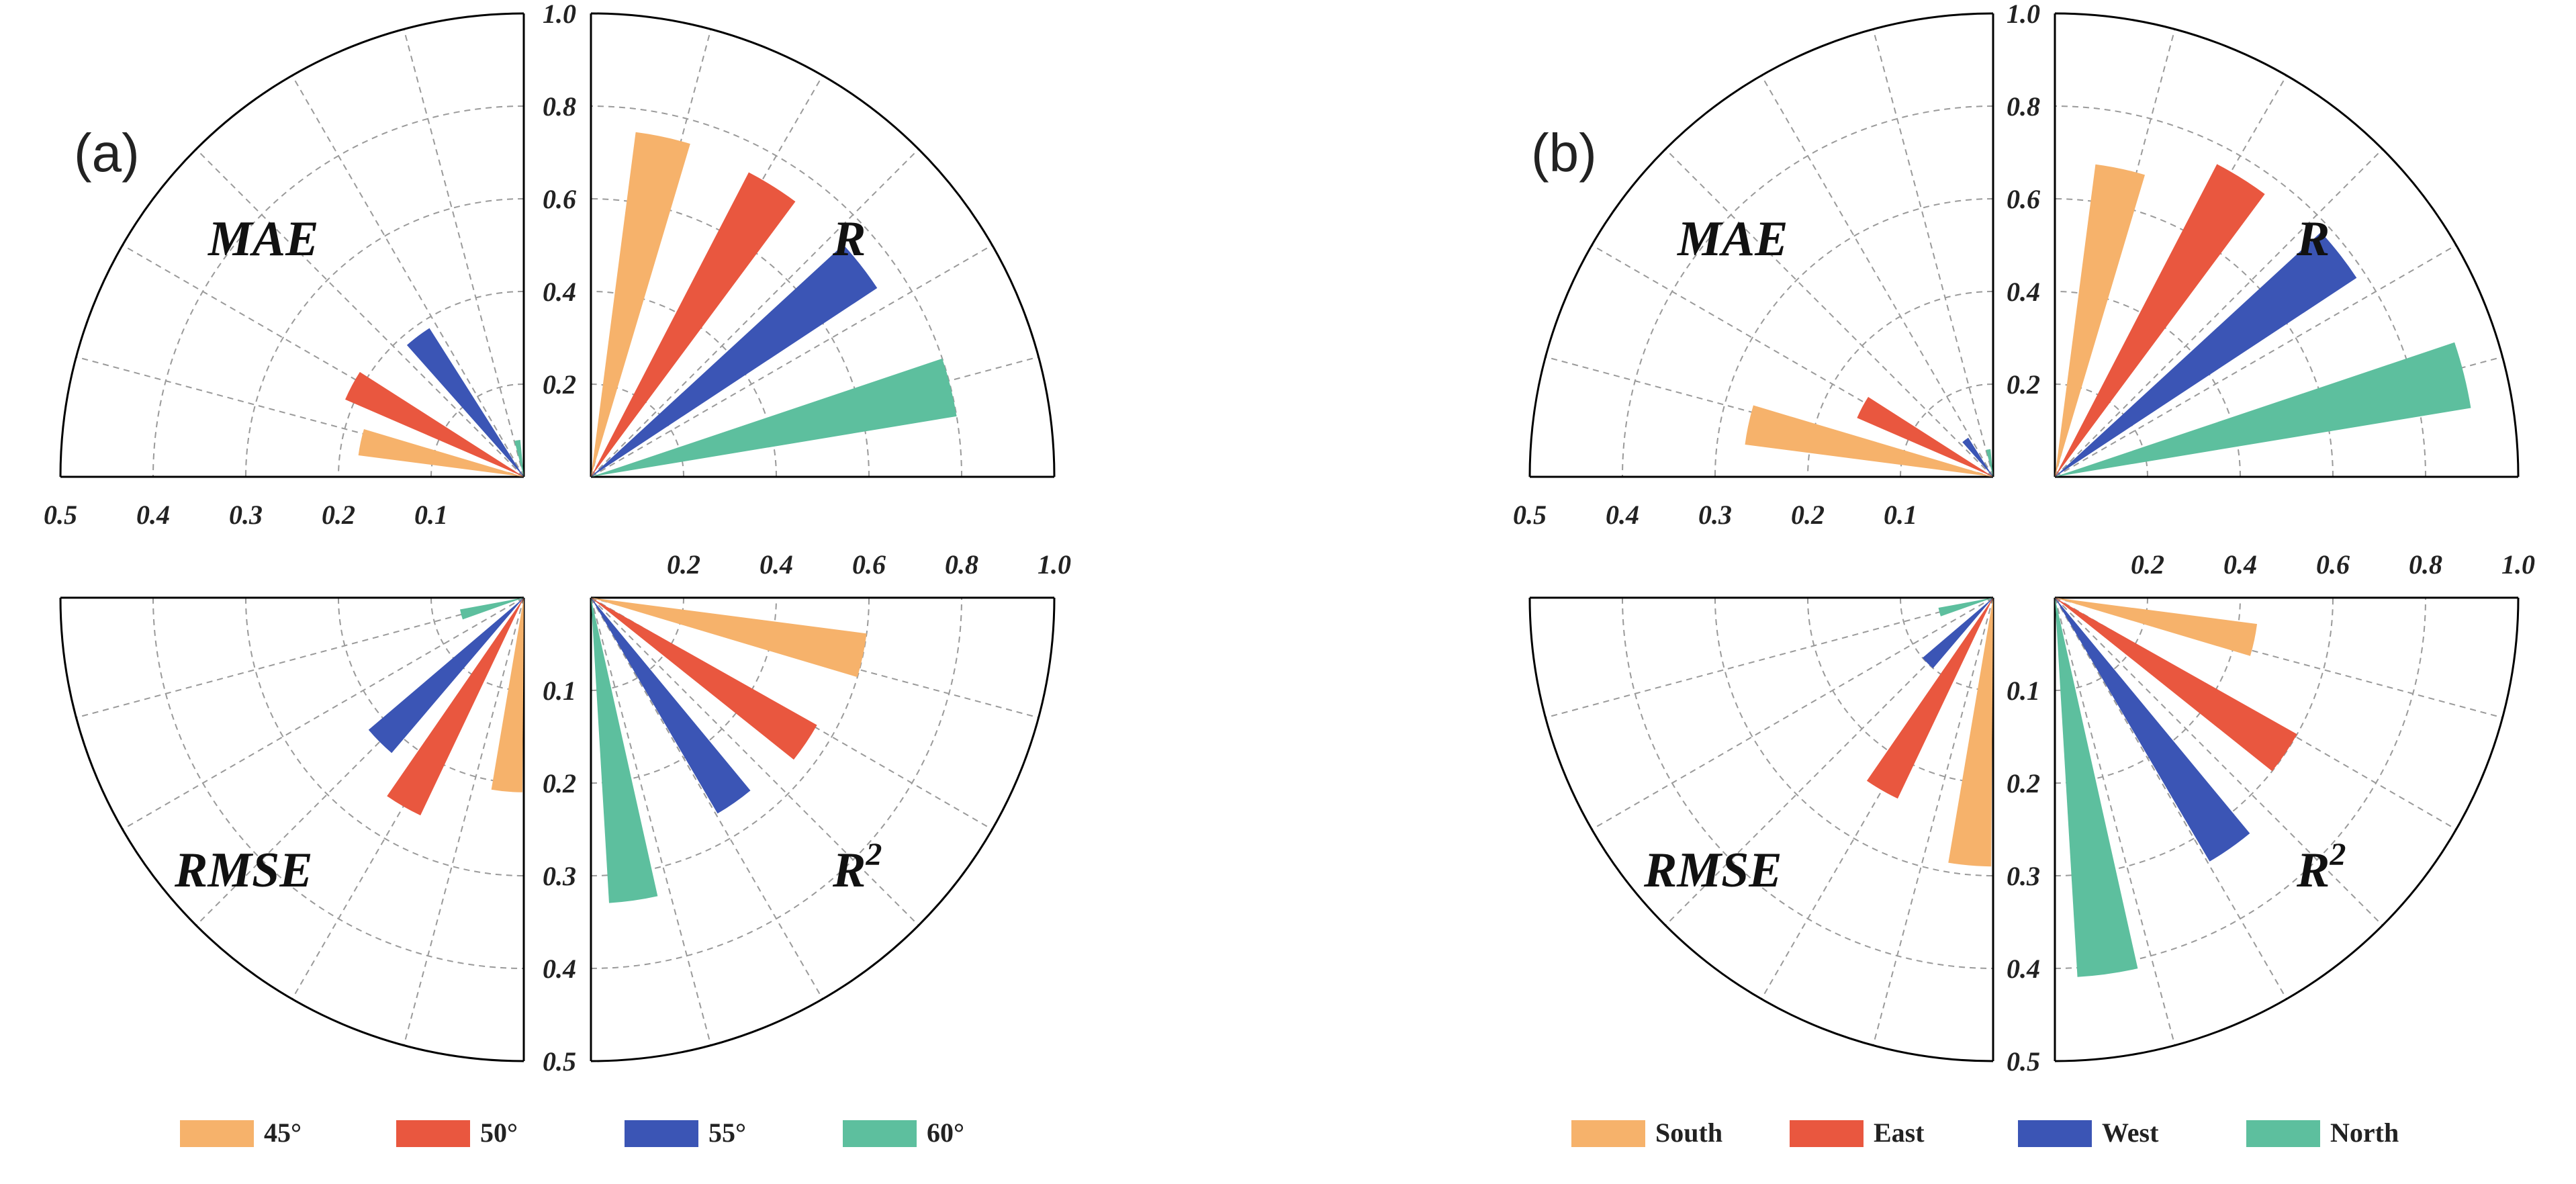 Image resolution: width=2576 pixels, height=1184 pixels. I want to click on quadrant-mae: 0.5 0.4 0.3 0.2 0.1 MAE, so click(284, 271).